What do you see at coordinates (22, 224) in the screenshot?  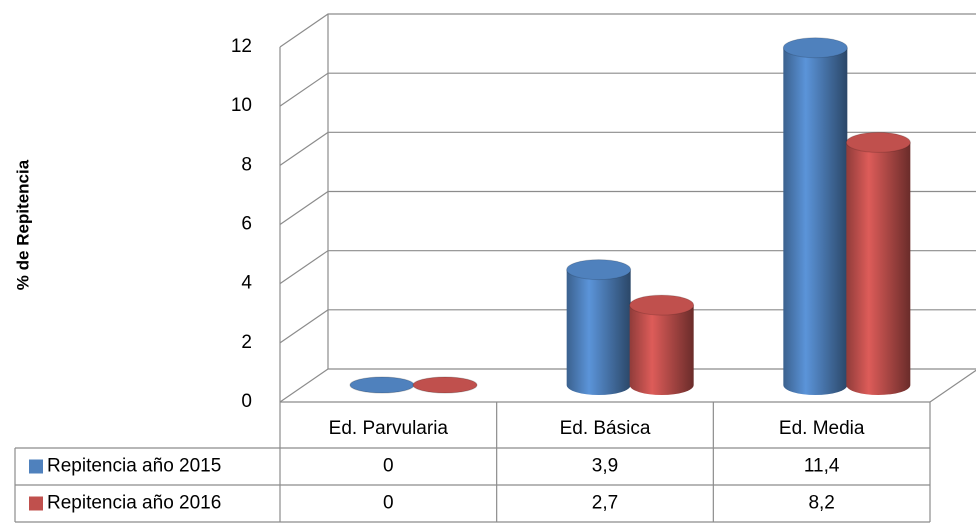 I see `y-axis-label: % de Repitencia` at bounding box center [22, 224].